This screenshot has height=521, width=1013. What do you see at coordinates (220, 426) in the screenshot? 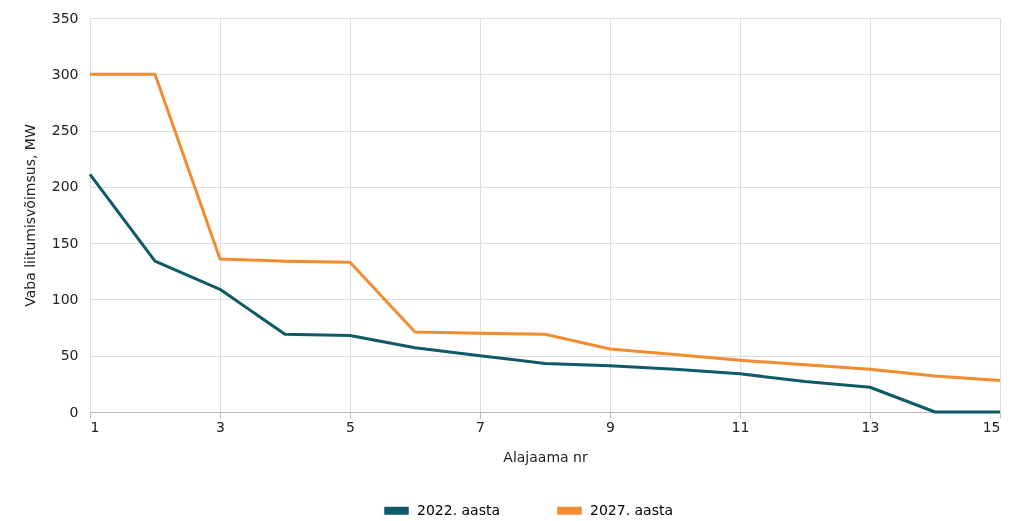
I see `x-tick-label: 3` at bounding box center [220, 426].